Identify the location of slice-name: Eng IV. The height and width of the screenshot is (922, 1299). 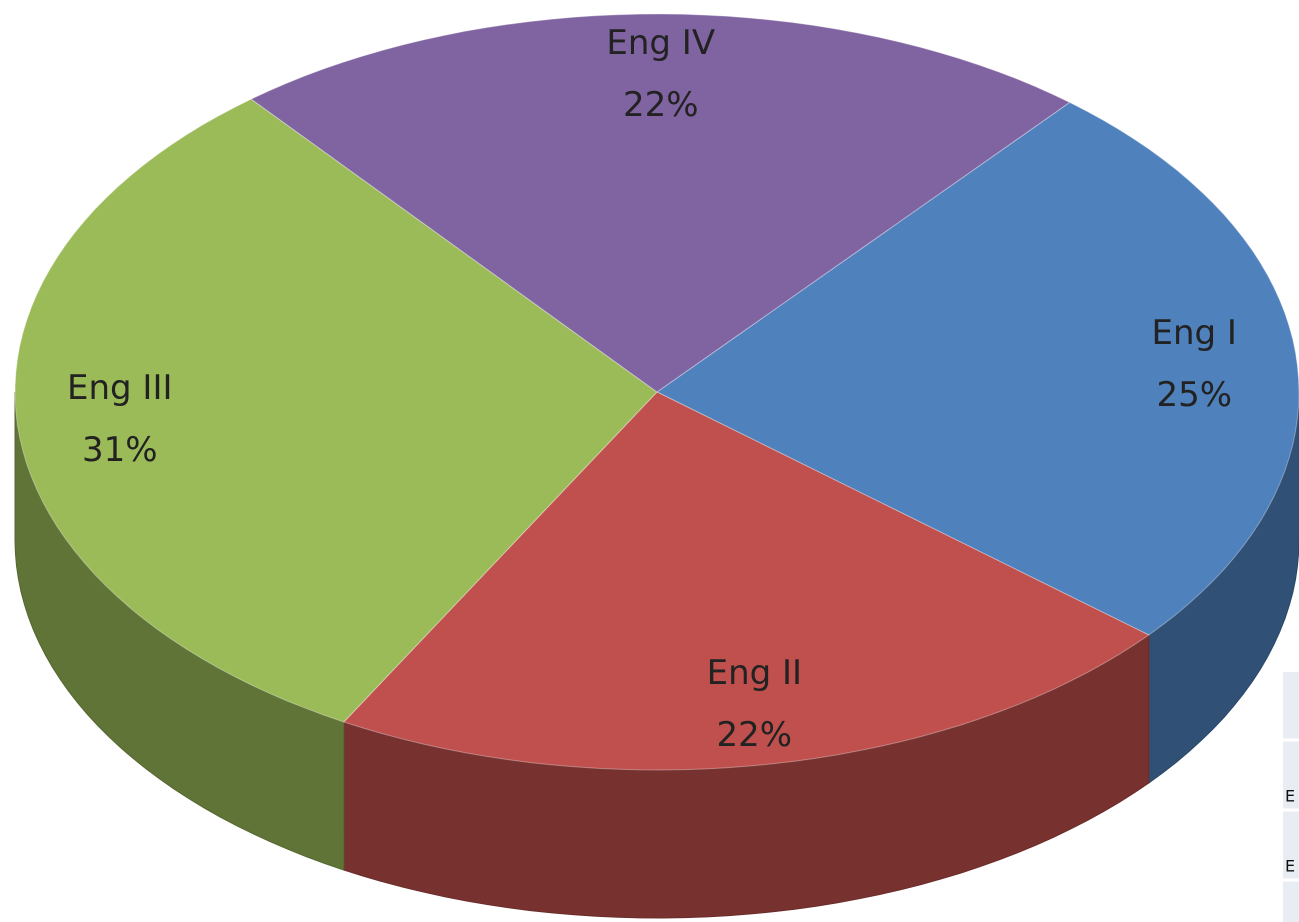
(660, 43).